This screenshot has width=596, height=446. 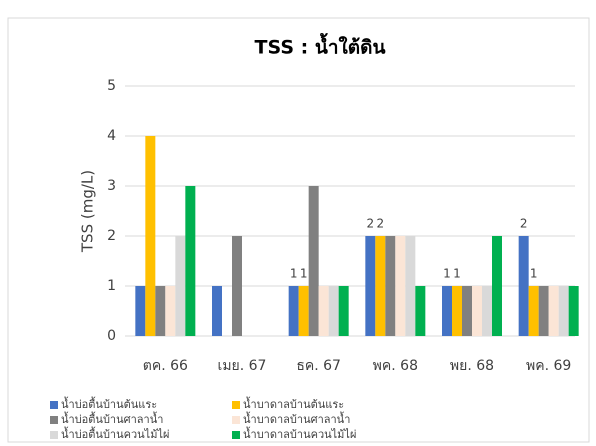 What do you see at coordinates (395, 366) in the screenshot?
I see `x-tick-label: พค. 68` at bounding box center [395, 366].